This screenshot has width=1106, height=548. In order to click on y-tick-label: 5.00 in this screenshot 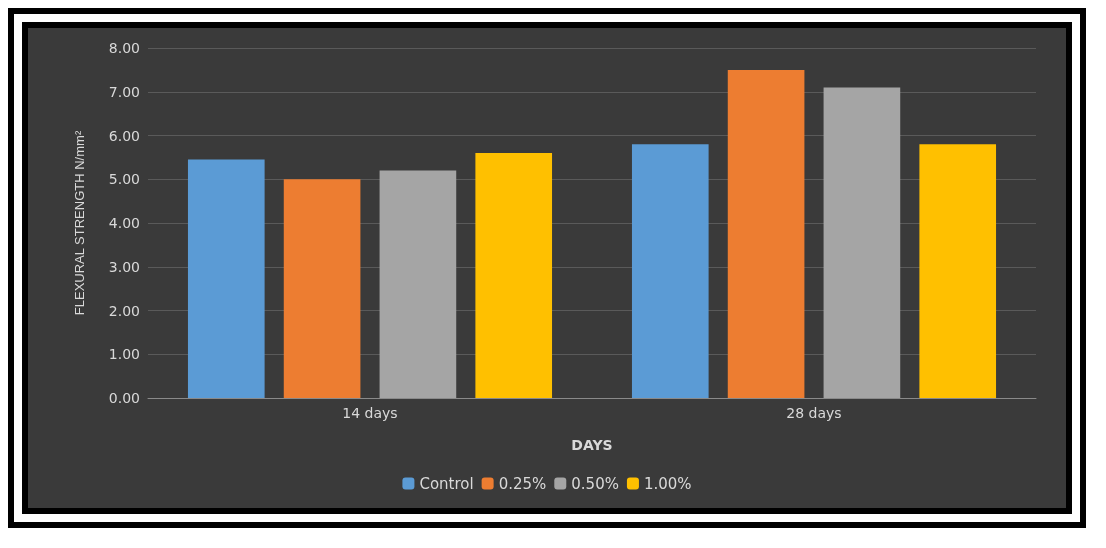, I will do `click(124, 179)`.